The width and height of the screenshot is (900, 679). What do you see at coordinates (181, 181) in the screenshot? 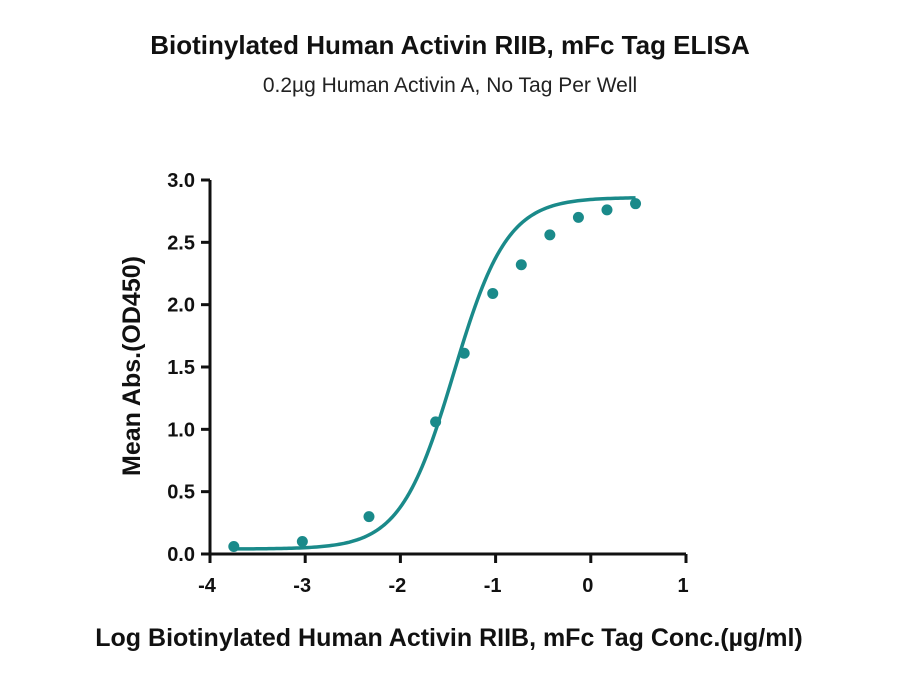
I see `y-tick-label: 3.0` at bounding box center [181, 181].